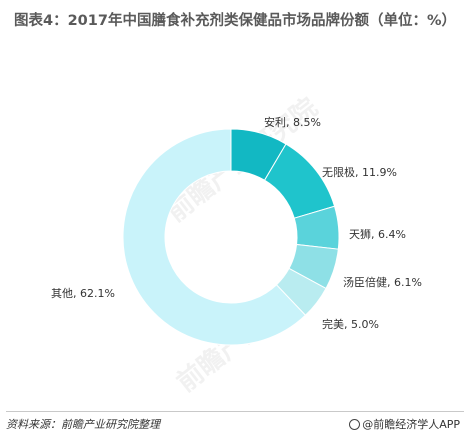 The height and width of the screenshot is (446, 470). What do you see at coordinates (355, 424) in the screenshot?
I see `brand-logo-icon` at bounding box center [355, 424].